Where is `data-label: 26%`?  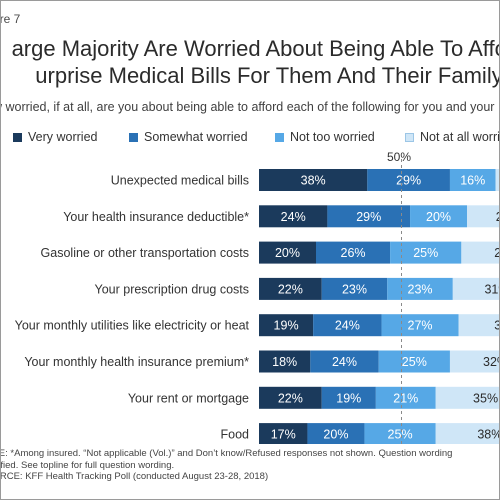
data-label: 26% is located at coordinates (353, 253).